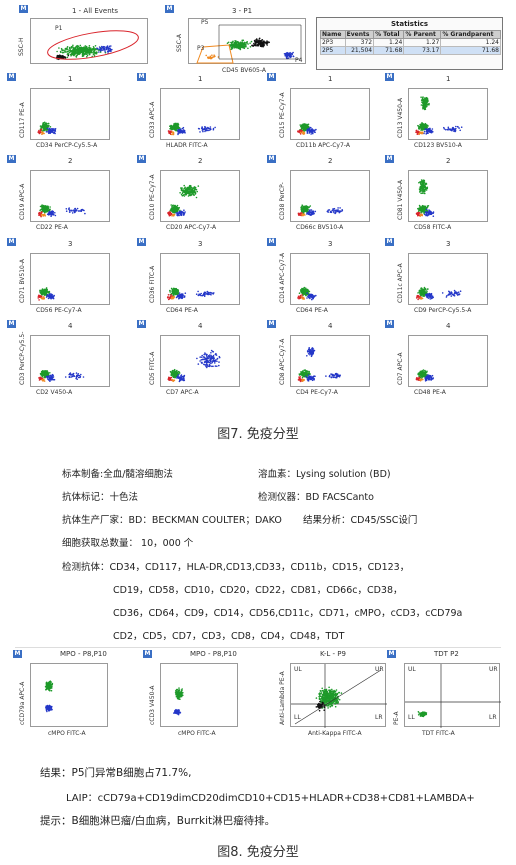 The height and width of the screenshot is (865, 516). What do you see at coordinates (59, 28) in the screenshot?
I see `gate-label: P1` at bounding box center [59, 28].